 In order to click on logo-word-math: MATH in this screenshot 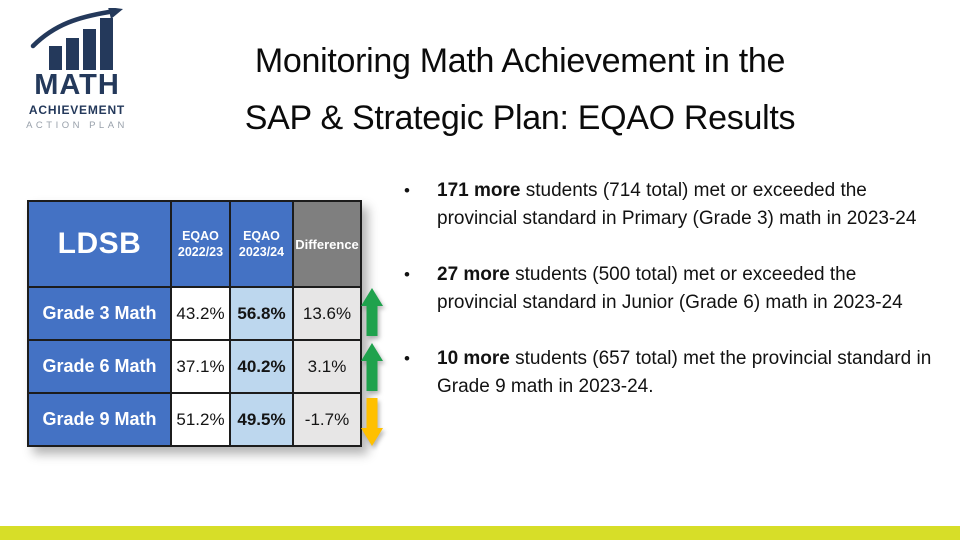, I will do `click(77, 85)`.